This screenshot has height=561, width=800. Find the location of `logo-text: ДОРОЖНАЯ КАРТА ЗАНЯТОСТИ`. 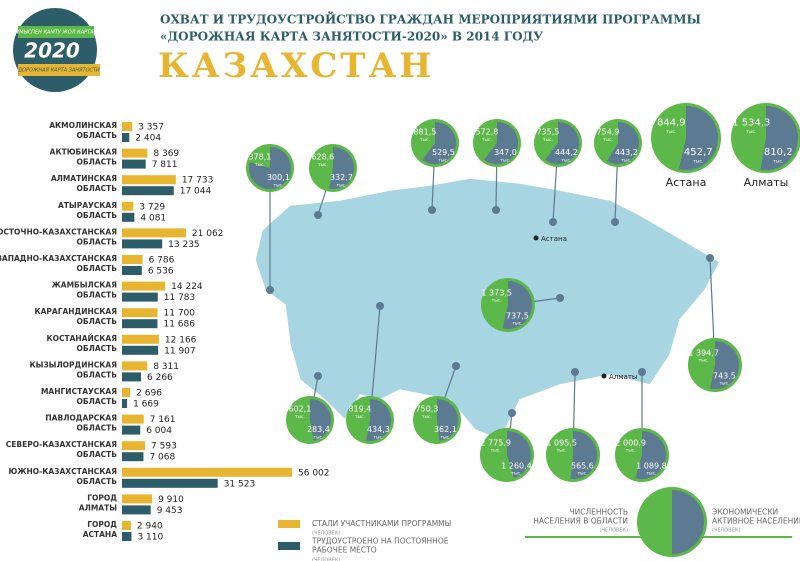

logo-text: ДОРОЖНАЯ КАРТА ЗАНЯТОСТИ is located at coordinates (58, 71).